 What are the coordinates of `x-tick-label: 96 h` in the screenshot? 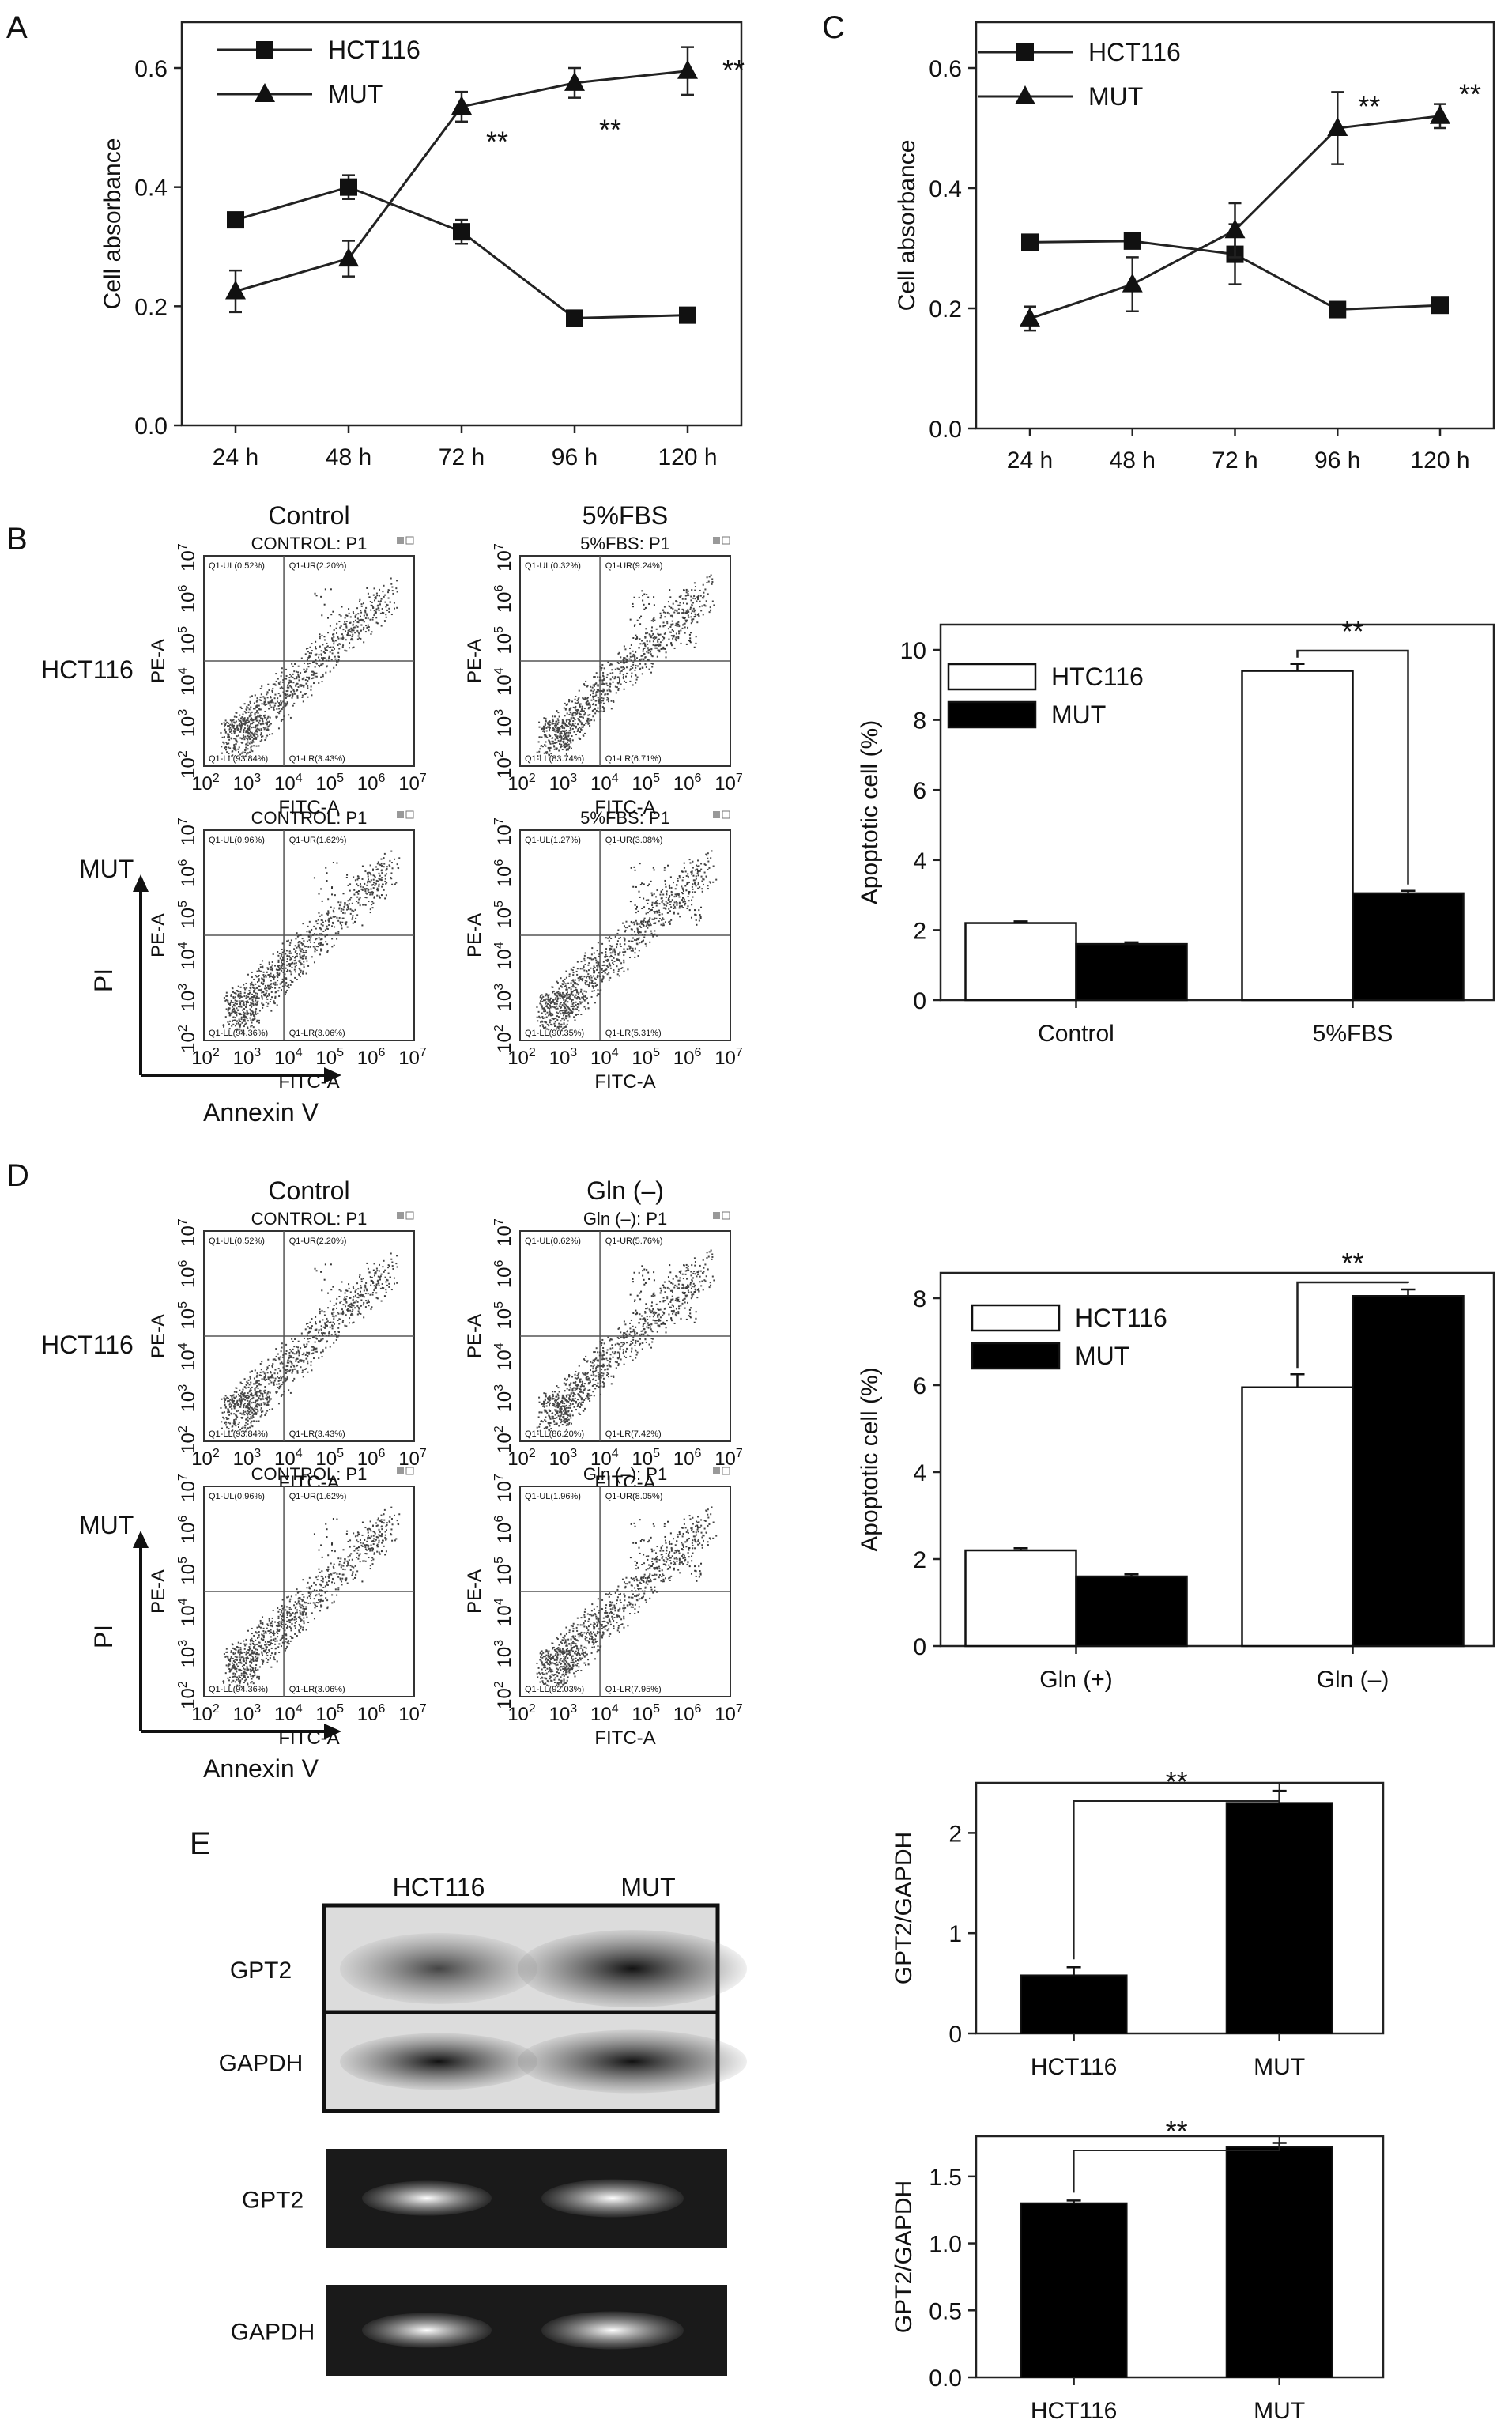 It's located at (575, 457).